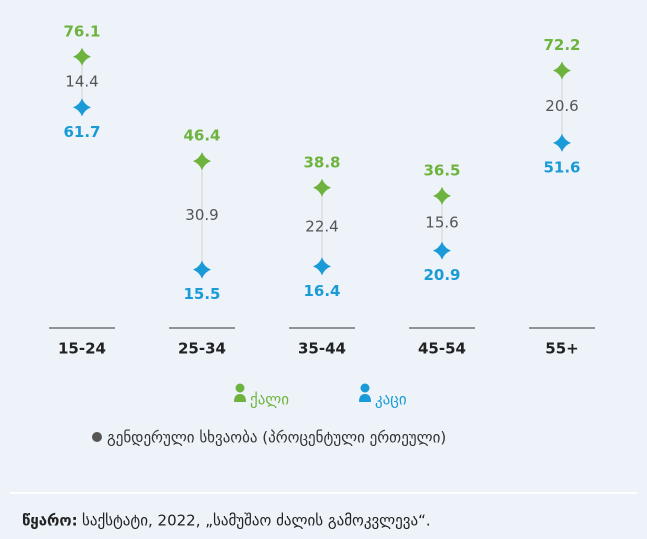 This screenshot has width=647, height=539. I want to click on male-label: 15.5, so click(201, 294).